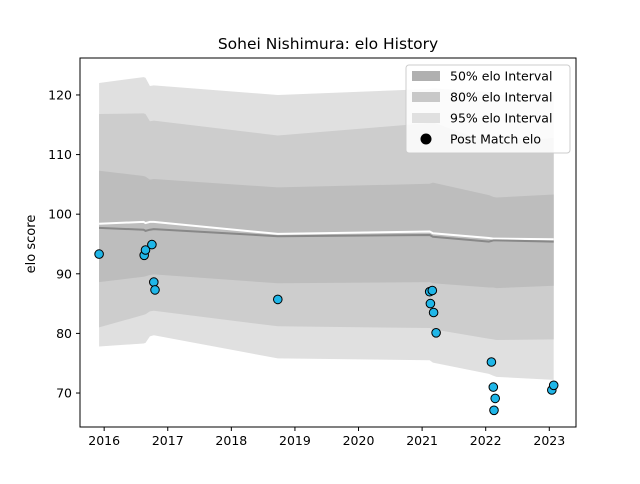 Image resolution: width=640 pixels, height=484 pixels. What do you see at coordinates (328, 44) in the screenshot?
I see `chart-title: Sohei Nishimura: elo History` at bounding box center [328, 44].